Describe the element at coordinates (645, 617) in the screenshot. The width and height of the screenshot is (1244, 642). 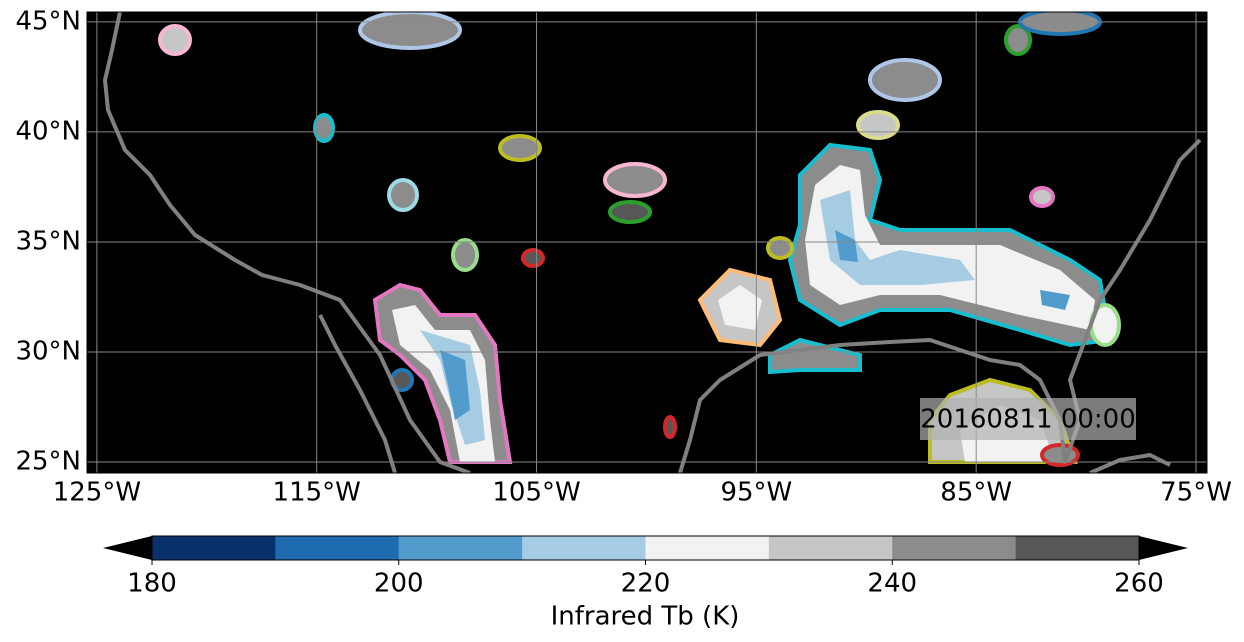
I see `colorbar-label: Infrared Tb (K)` at that location.